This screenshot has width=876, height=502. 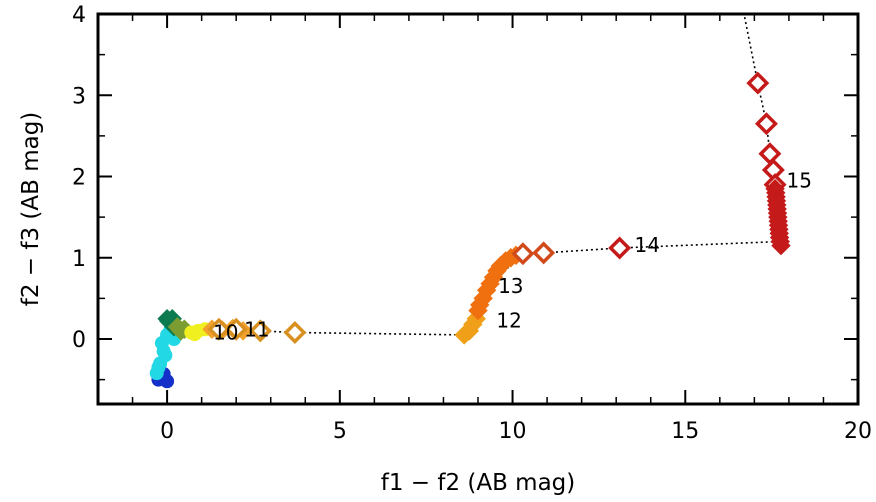 I want to click on y-tick-label: 4, so click(x=79, y=15).